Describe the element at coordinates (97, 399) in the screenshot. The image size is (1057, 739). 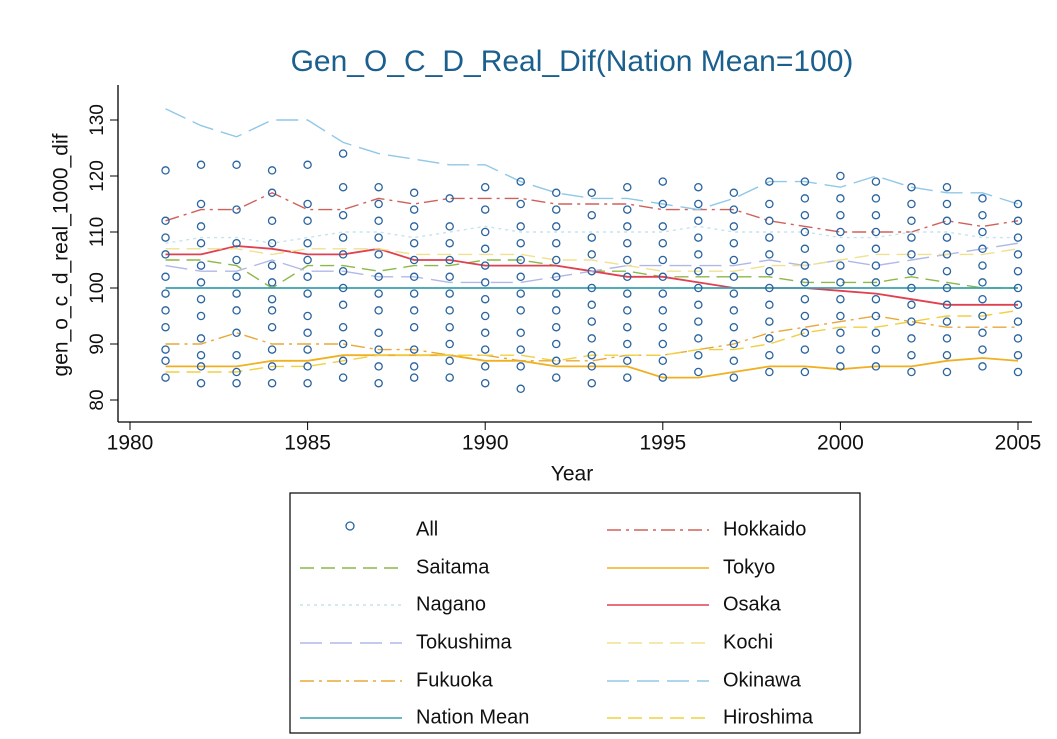
I see `y-tick-label: 80` at that location.